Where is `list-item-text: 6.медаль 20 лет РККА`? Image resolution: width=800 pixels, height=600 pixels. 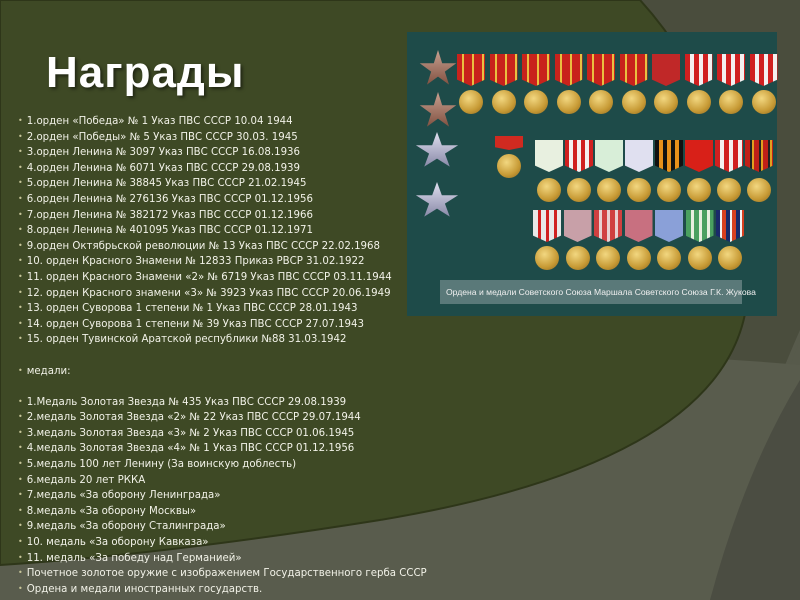
list-item-text: 6.медаль 20 лет РККА is located at coordinates (86, 480).